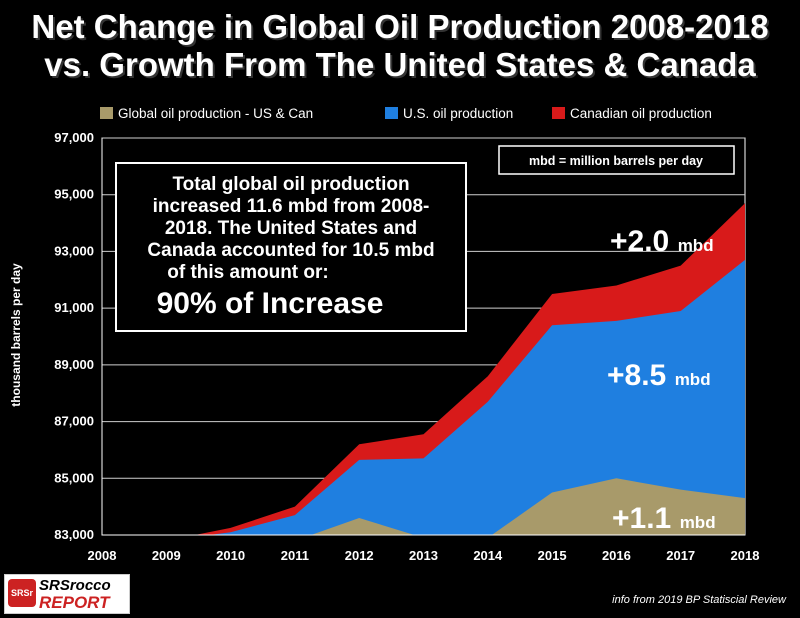 This screenshot has height=618, width=800. I want to click on y-axis-label: thousand barrels per day, so click(16, 335).